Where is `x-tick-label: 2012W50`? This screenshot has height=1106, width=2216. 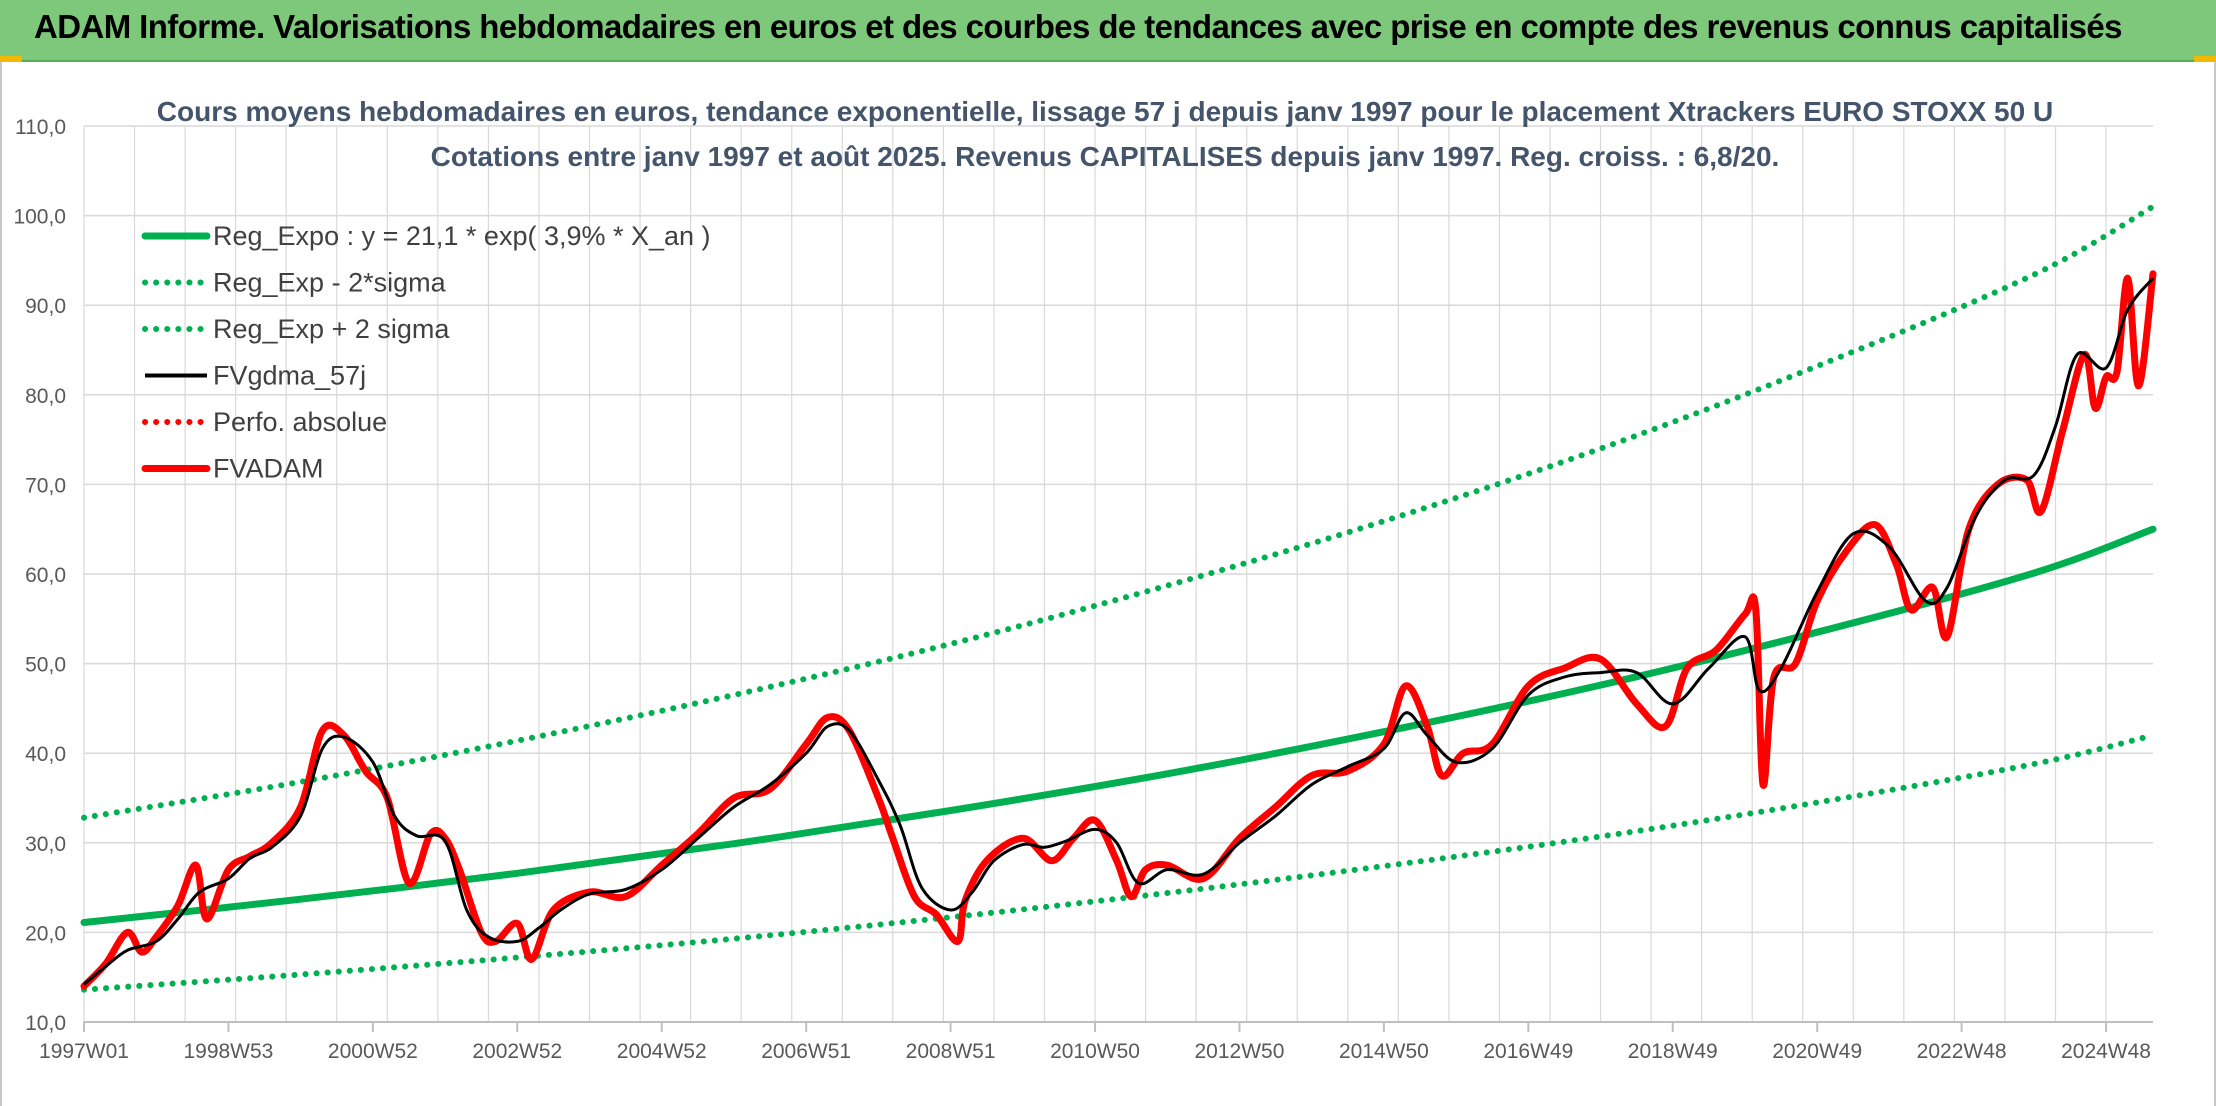 x-tick-label: 2012W50 is located at coordinates (1240, 1051).